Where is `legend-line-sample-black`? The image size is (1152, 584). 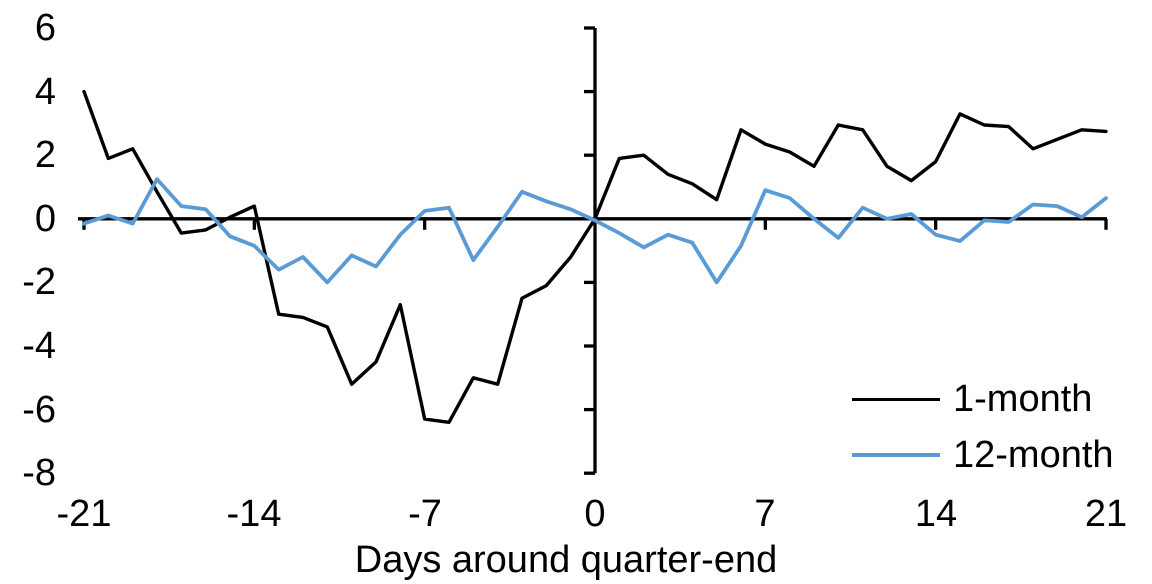
legend-line-sample-black is located at coordinates (896, 399).